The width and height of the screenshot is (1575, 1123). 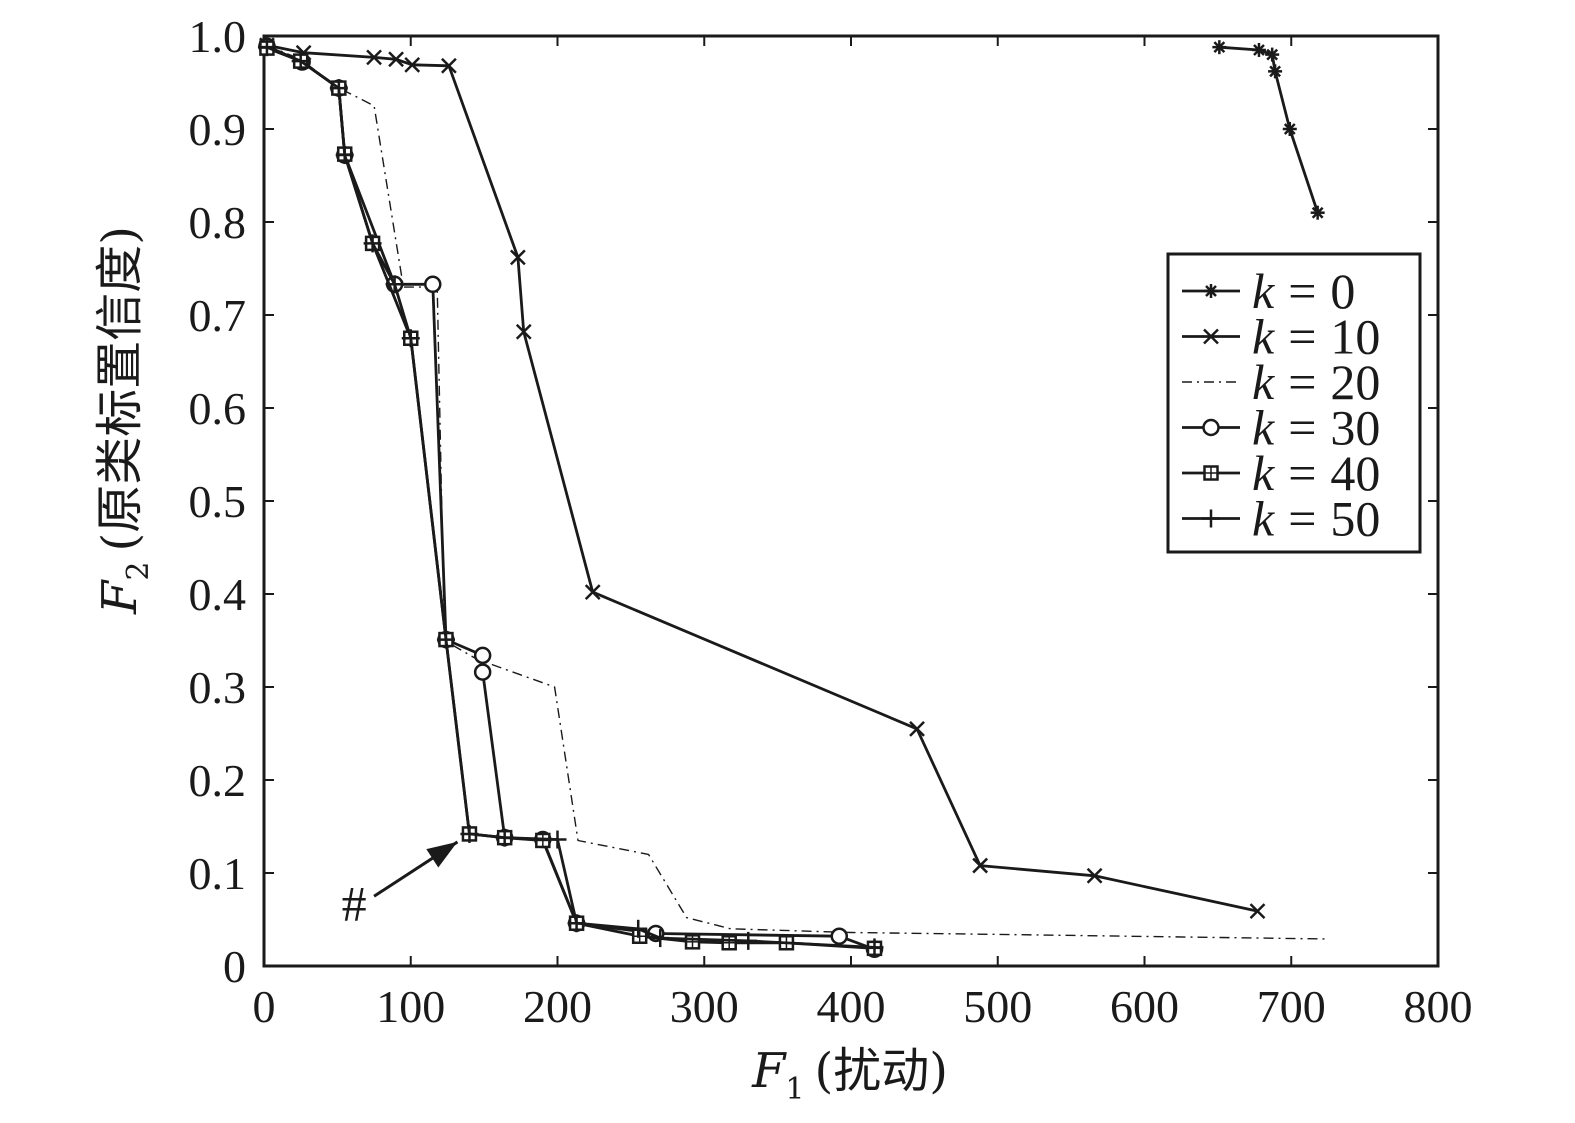 I want to click on legend-label: k = 0, so click(x=1303, y=291).